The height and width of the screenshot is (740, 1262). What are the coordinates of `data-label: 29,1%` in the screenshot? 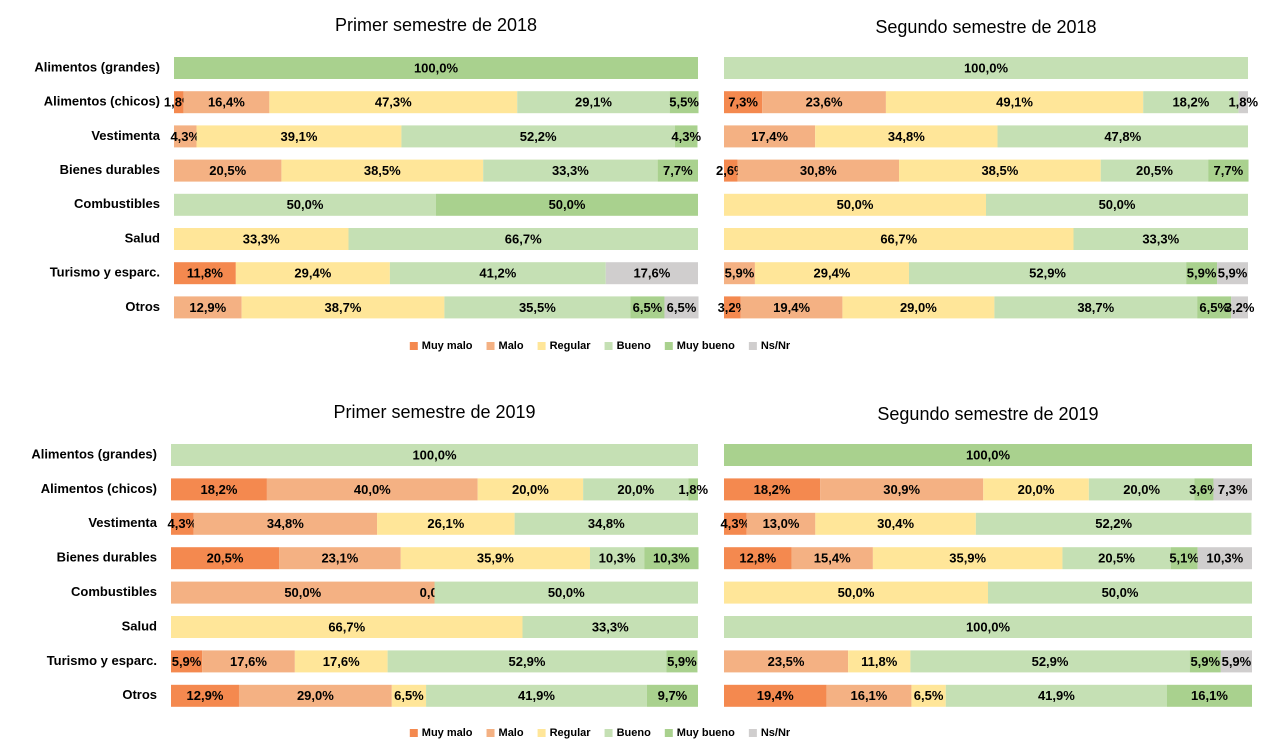 It's located at (593, 102).